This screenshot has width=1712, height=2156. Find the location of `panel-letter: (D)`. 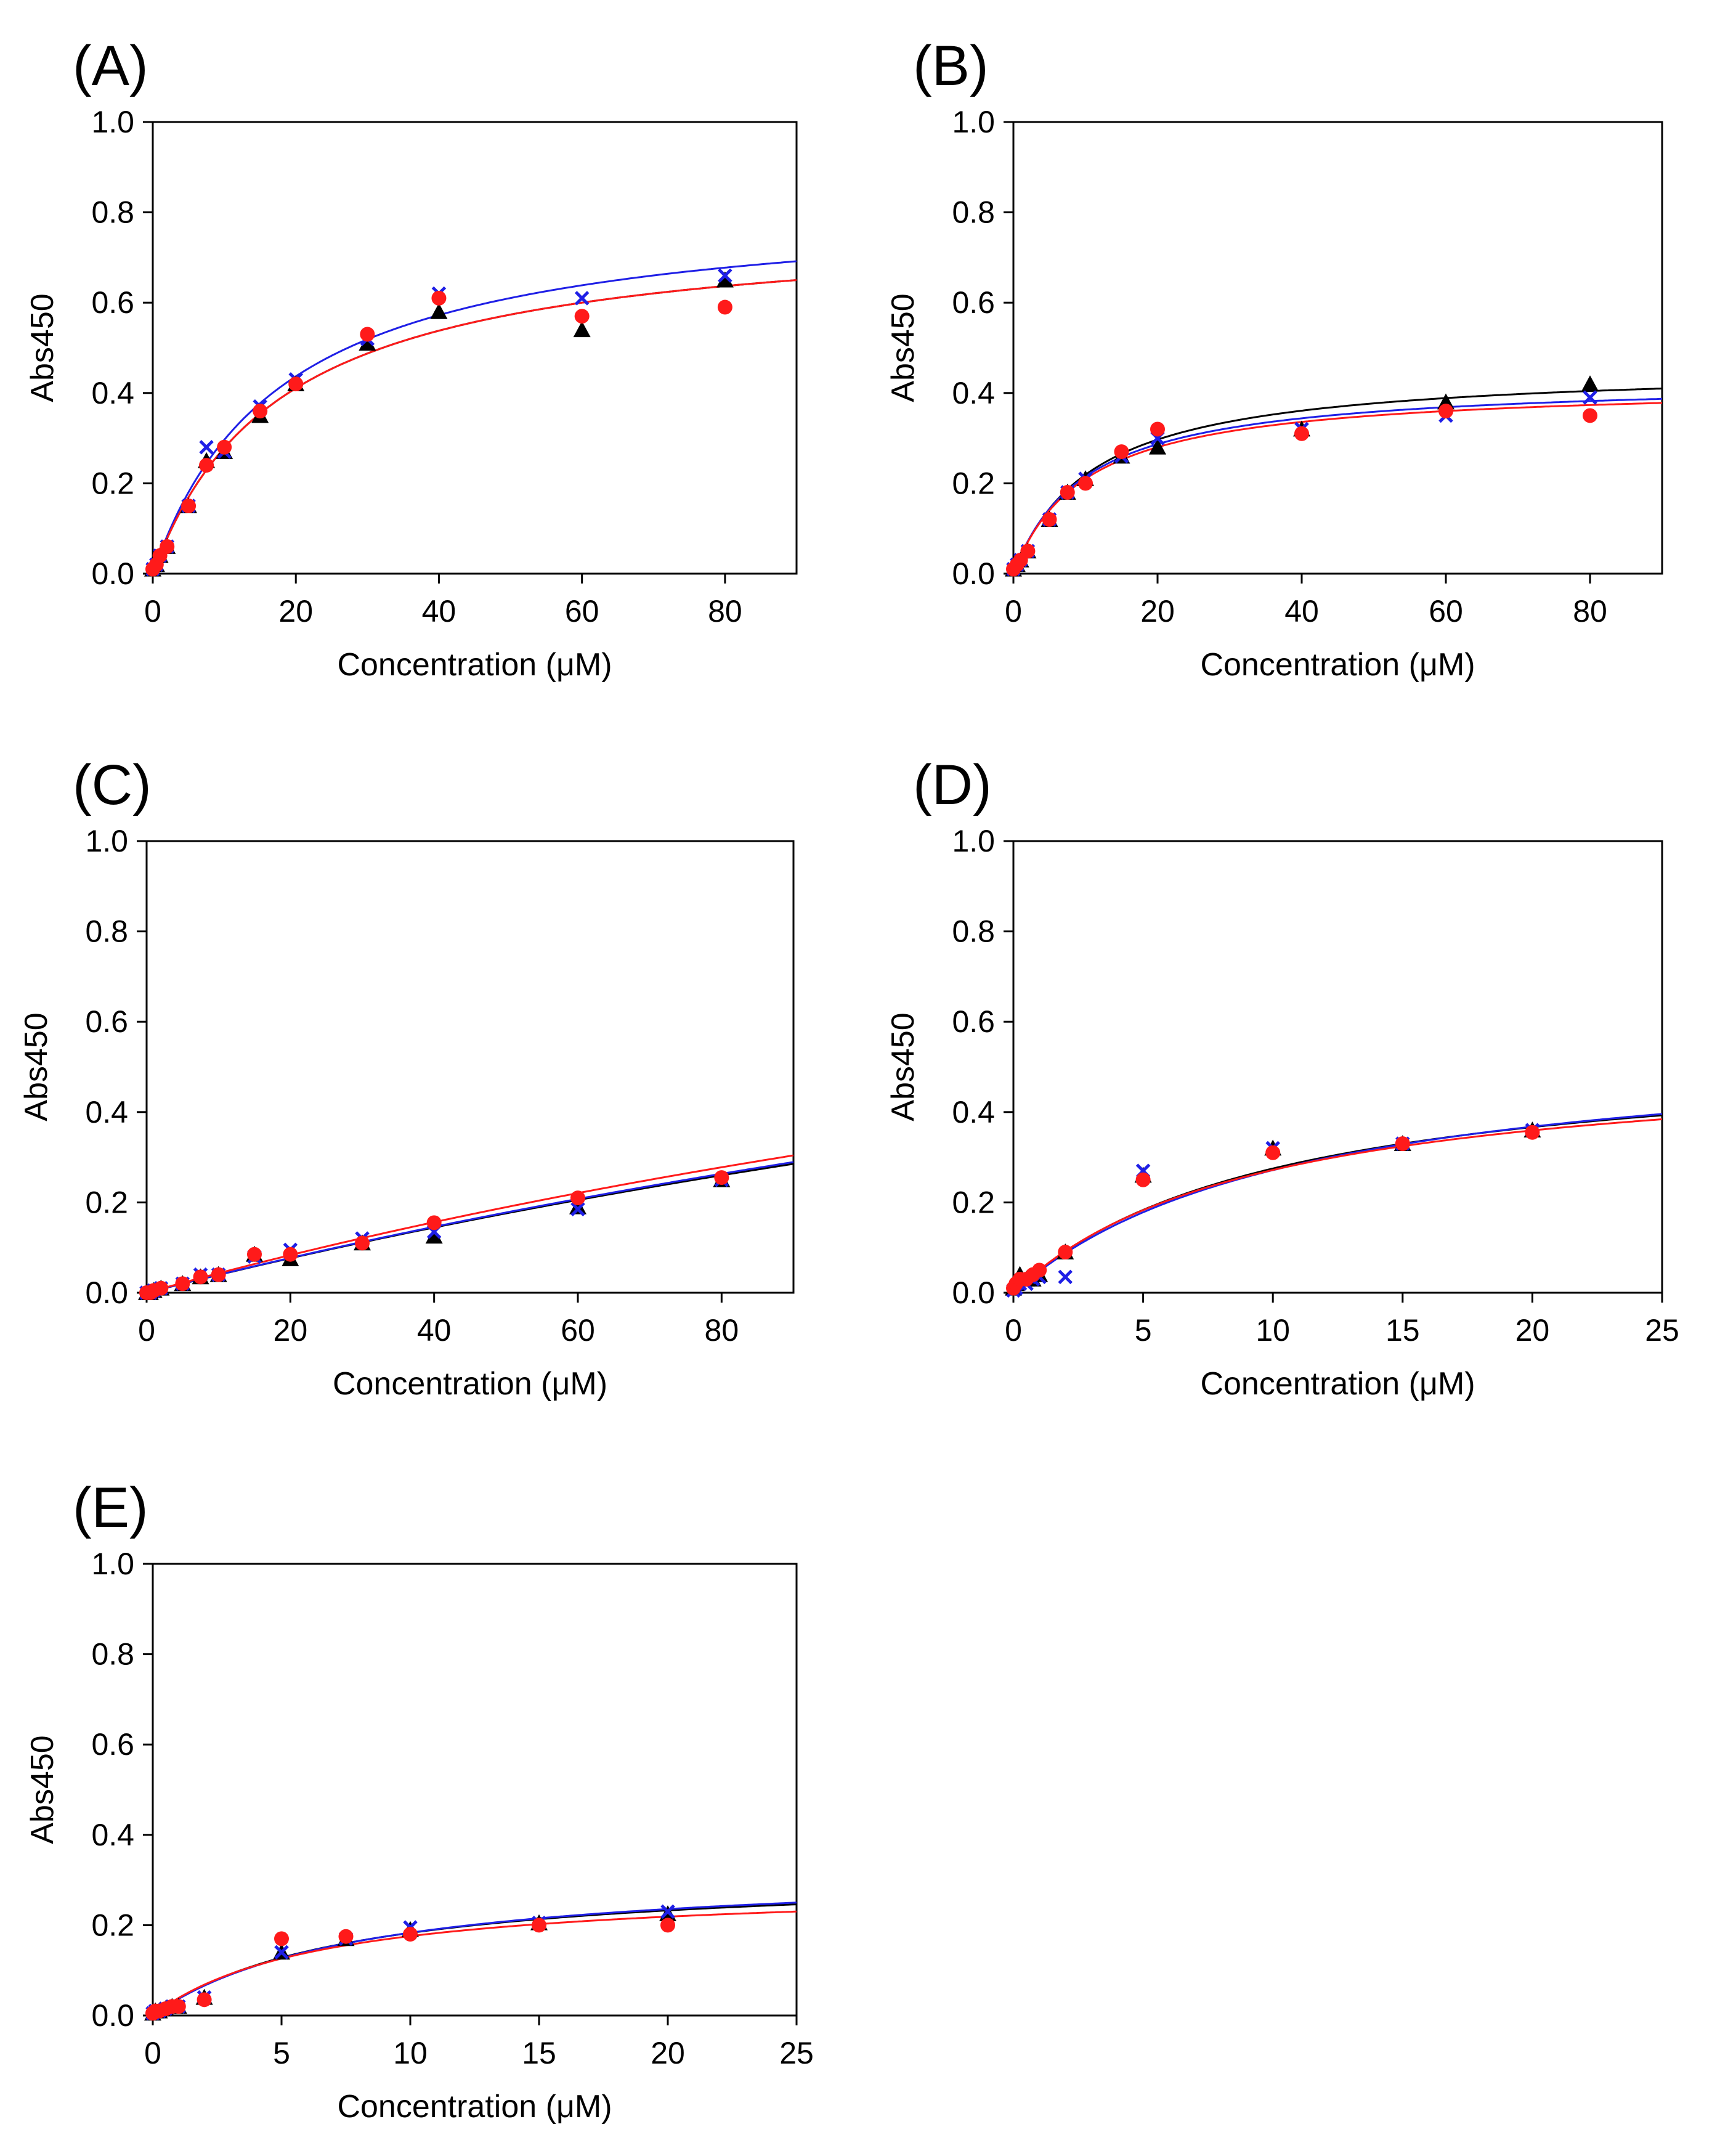

panel-letter: (D) is located at coordinates (953, 785).